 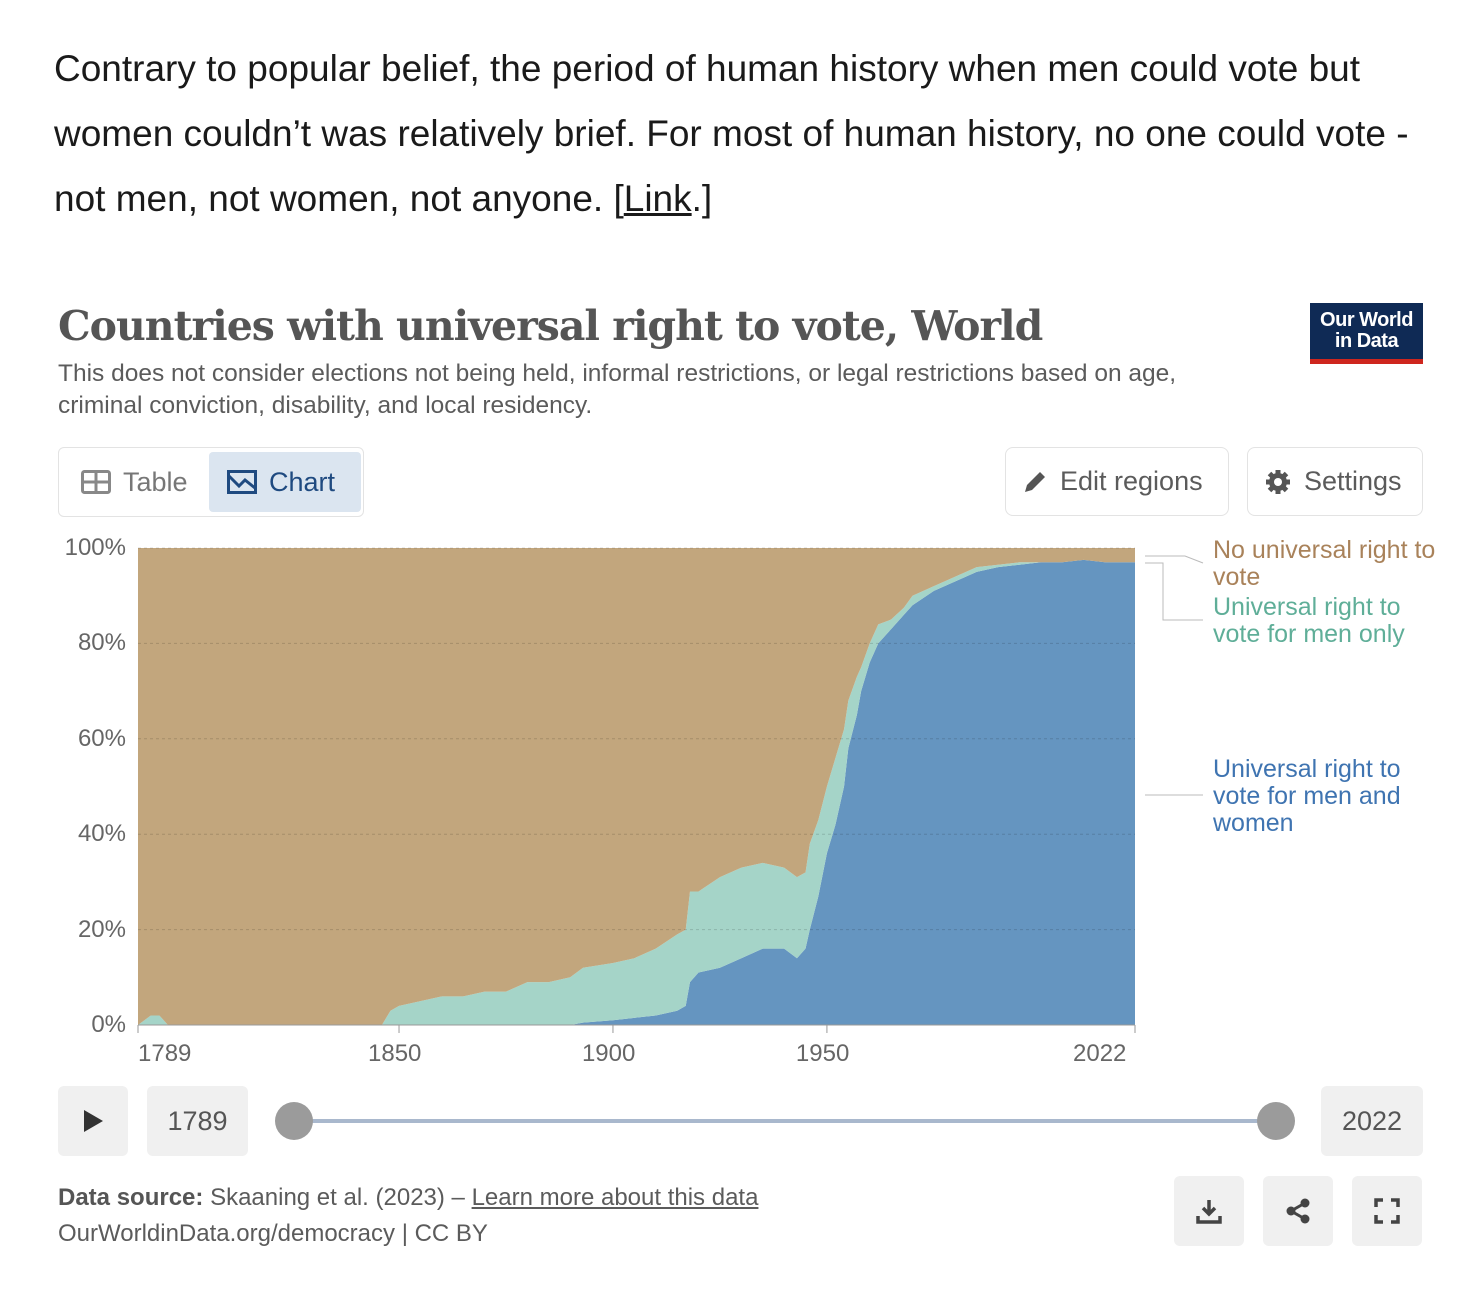 I want to click on download-icon, so click(x=1209, y=1212).